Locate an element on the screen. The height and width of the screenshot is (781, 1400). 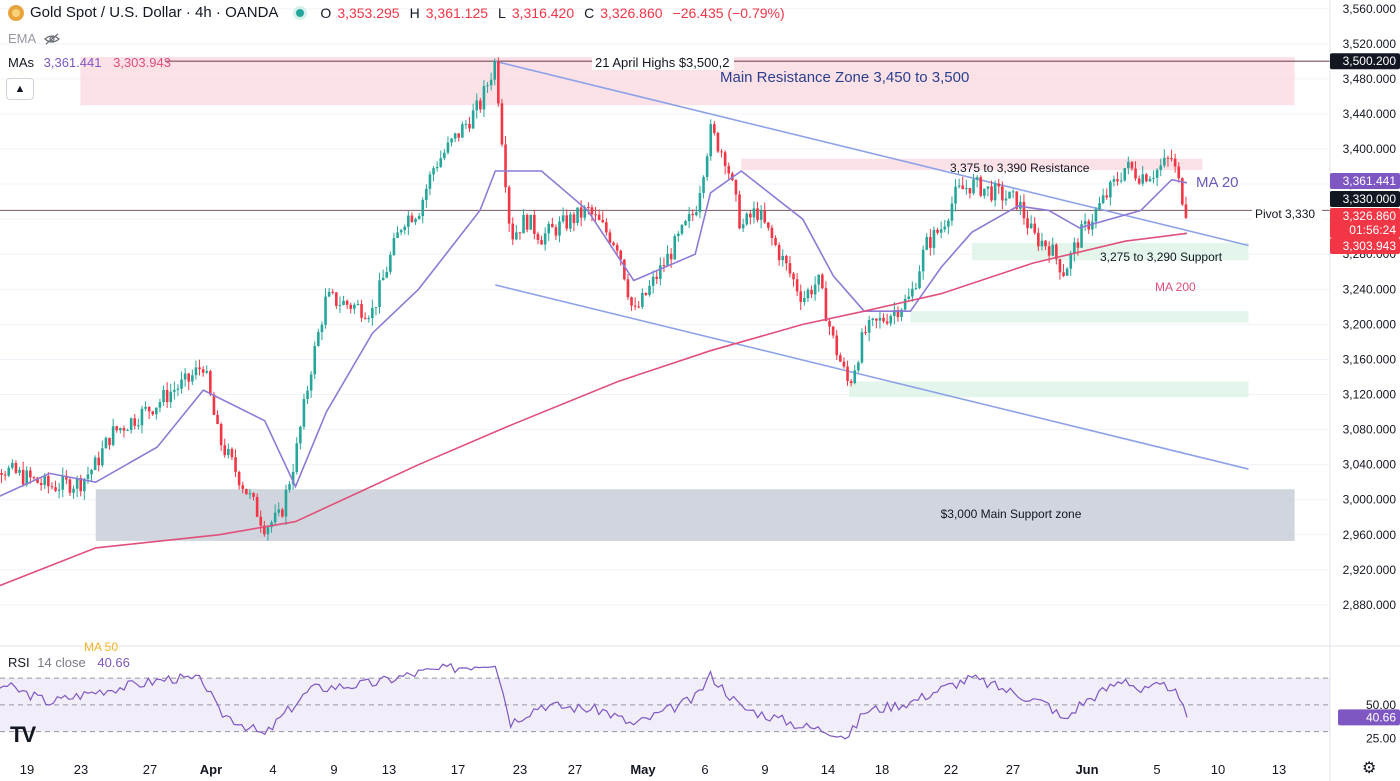
y-tick-label: 3,120.000 is located at coordinates (1370, 395).